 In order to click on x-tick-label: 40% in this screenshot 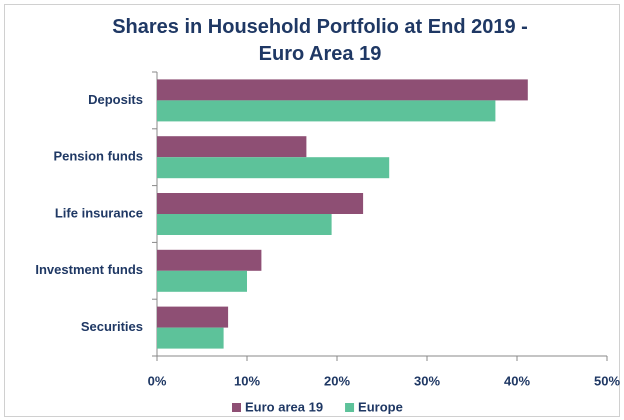, I will do `click(517, 380)`.